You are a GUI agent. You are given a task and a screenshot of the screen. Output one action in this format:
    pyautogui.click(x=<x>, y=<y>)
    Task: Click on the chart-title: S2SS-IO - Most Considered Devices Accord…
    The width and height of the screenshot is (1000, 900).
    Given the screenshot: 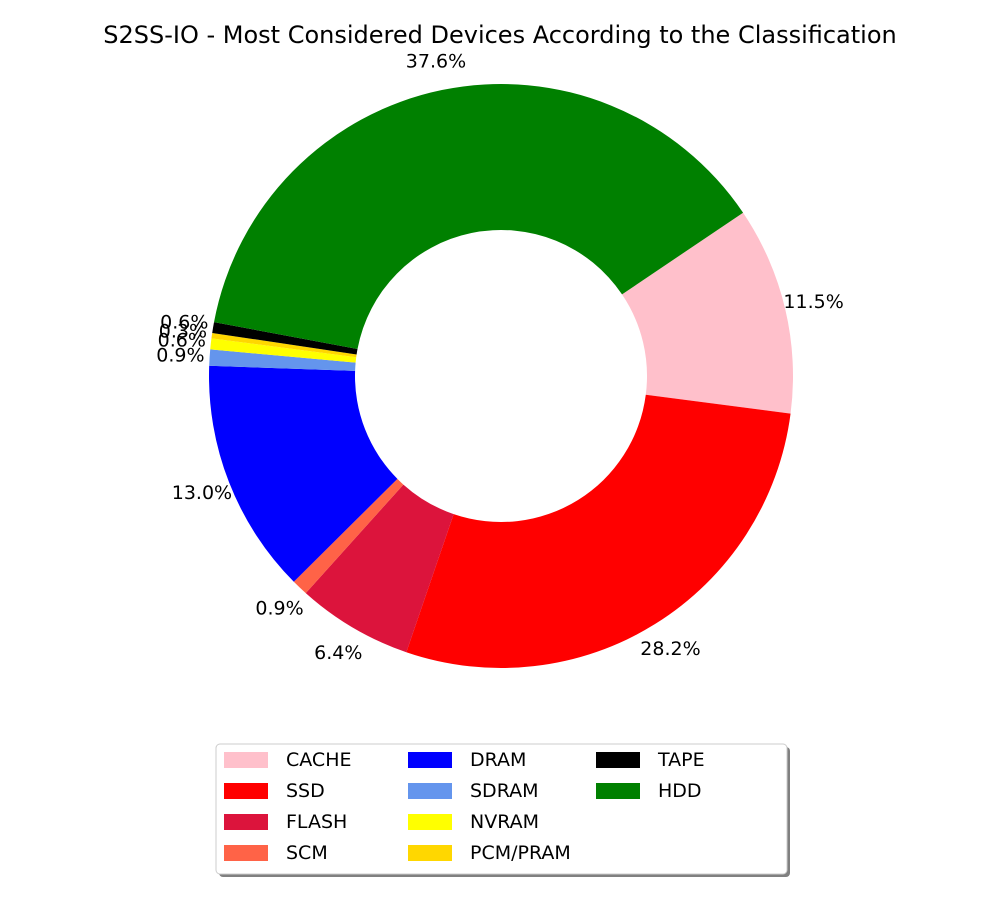 What is the action you would take?
    pyautogui.click(x=500, y=35)
    